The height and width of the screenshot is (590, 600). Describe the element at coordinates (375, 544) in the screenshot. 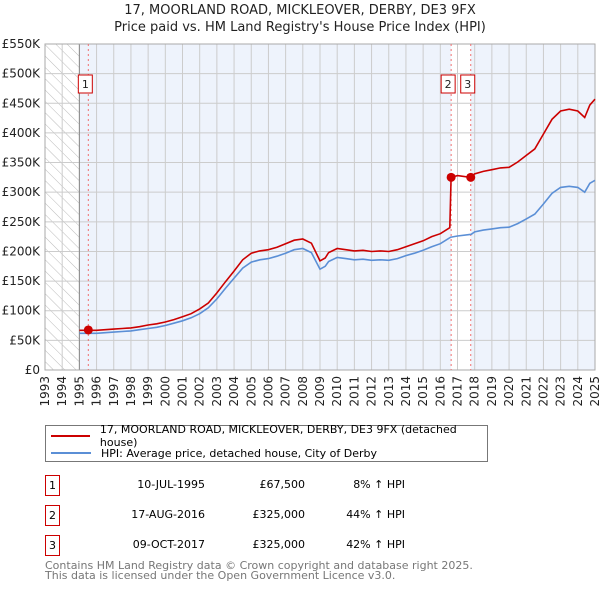

I see `transaction-hpi: 42% ↑ HPI` at that location.